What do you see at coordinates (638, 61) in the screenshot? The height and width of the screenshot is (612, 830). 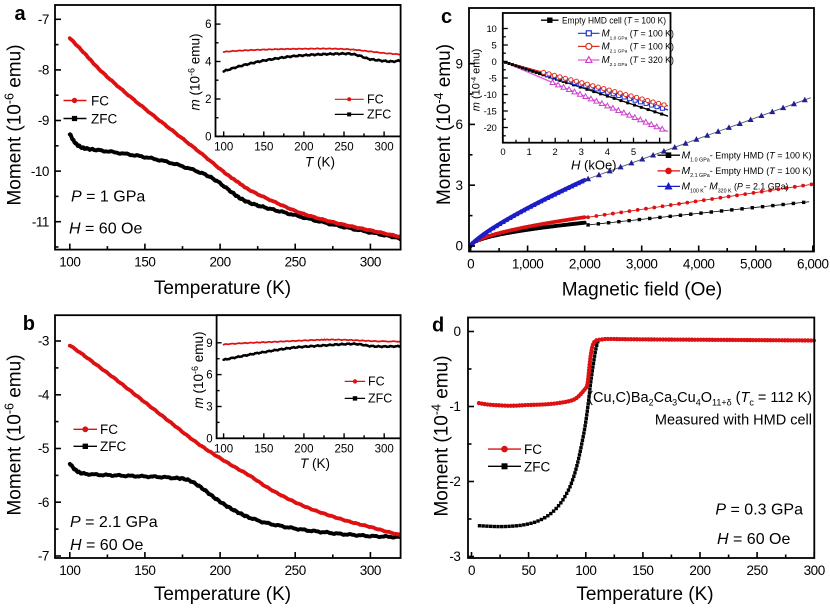 I see `svg-text: M2.1 GPa (T = 320 K)` at bounding box center [638, 61].